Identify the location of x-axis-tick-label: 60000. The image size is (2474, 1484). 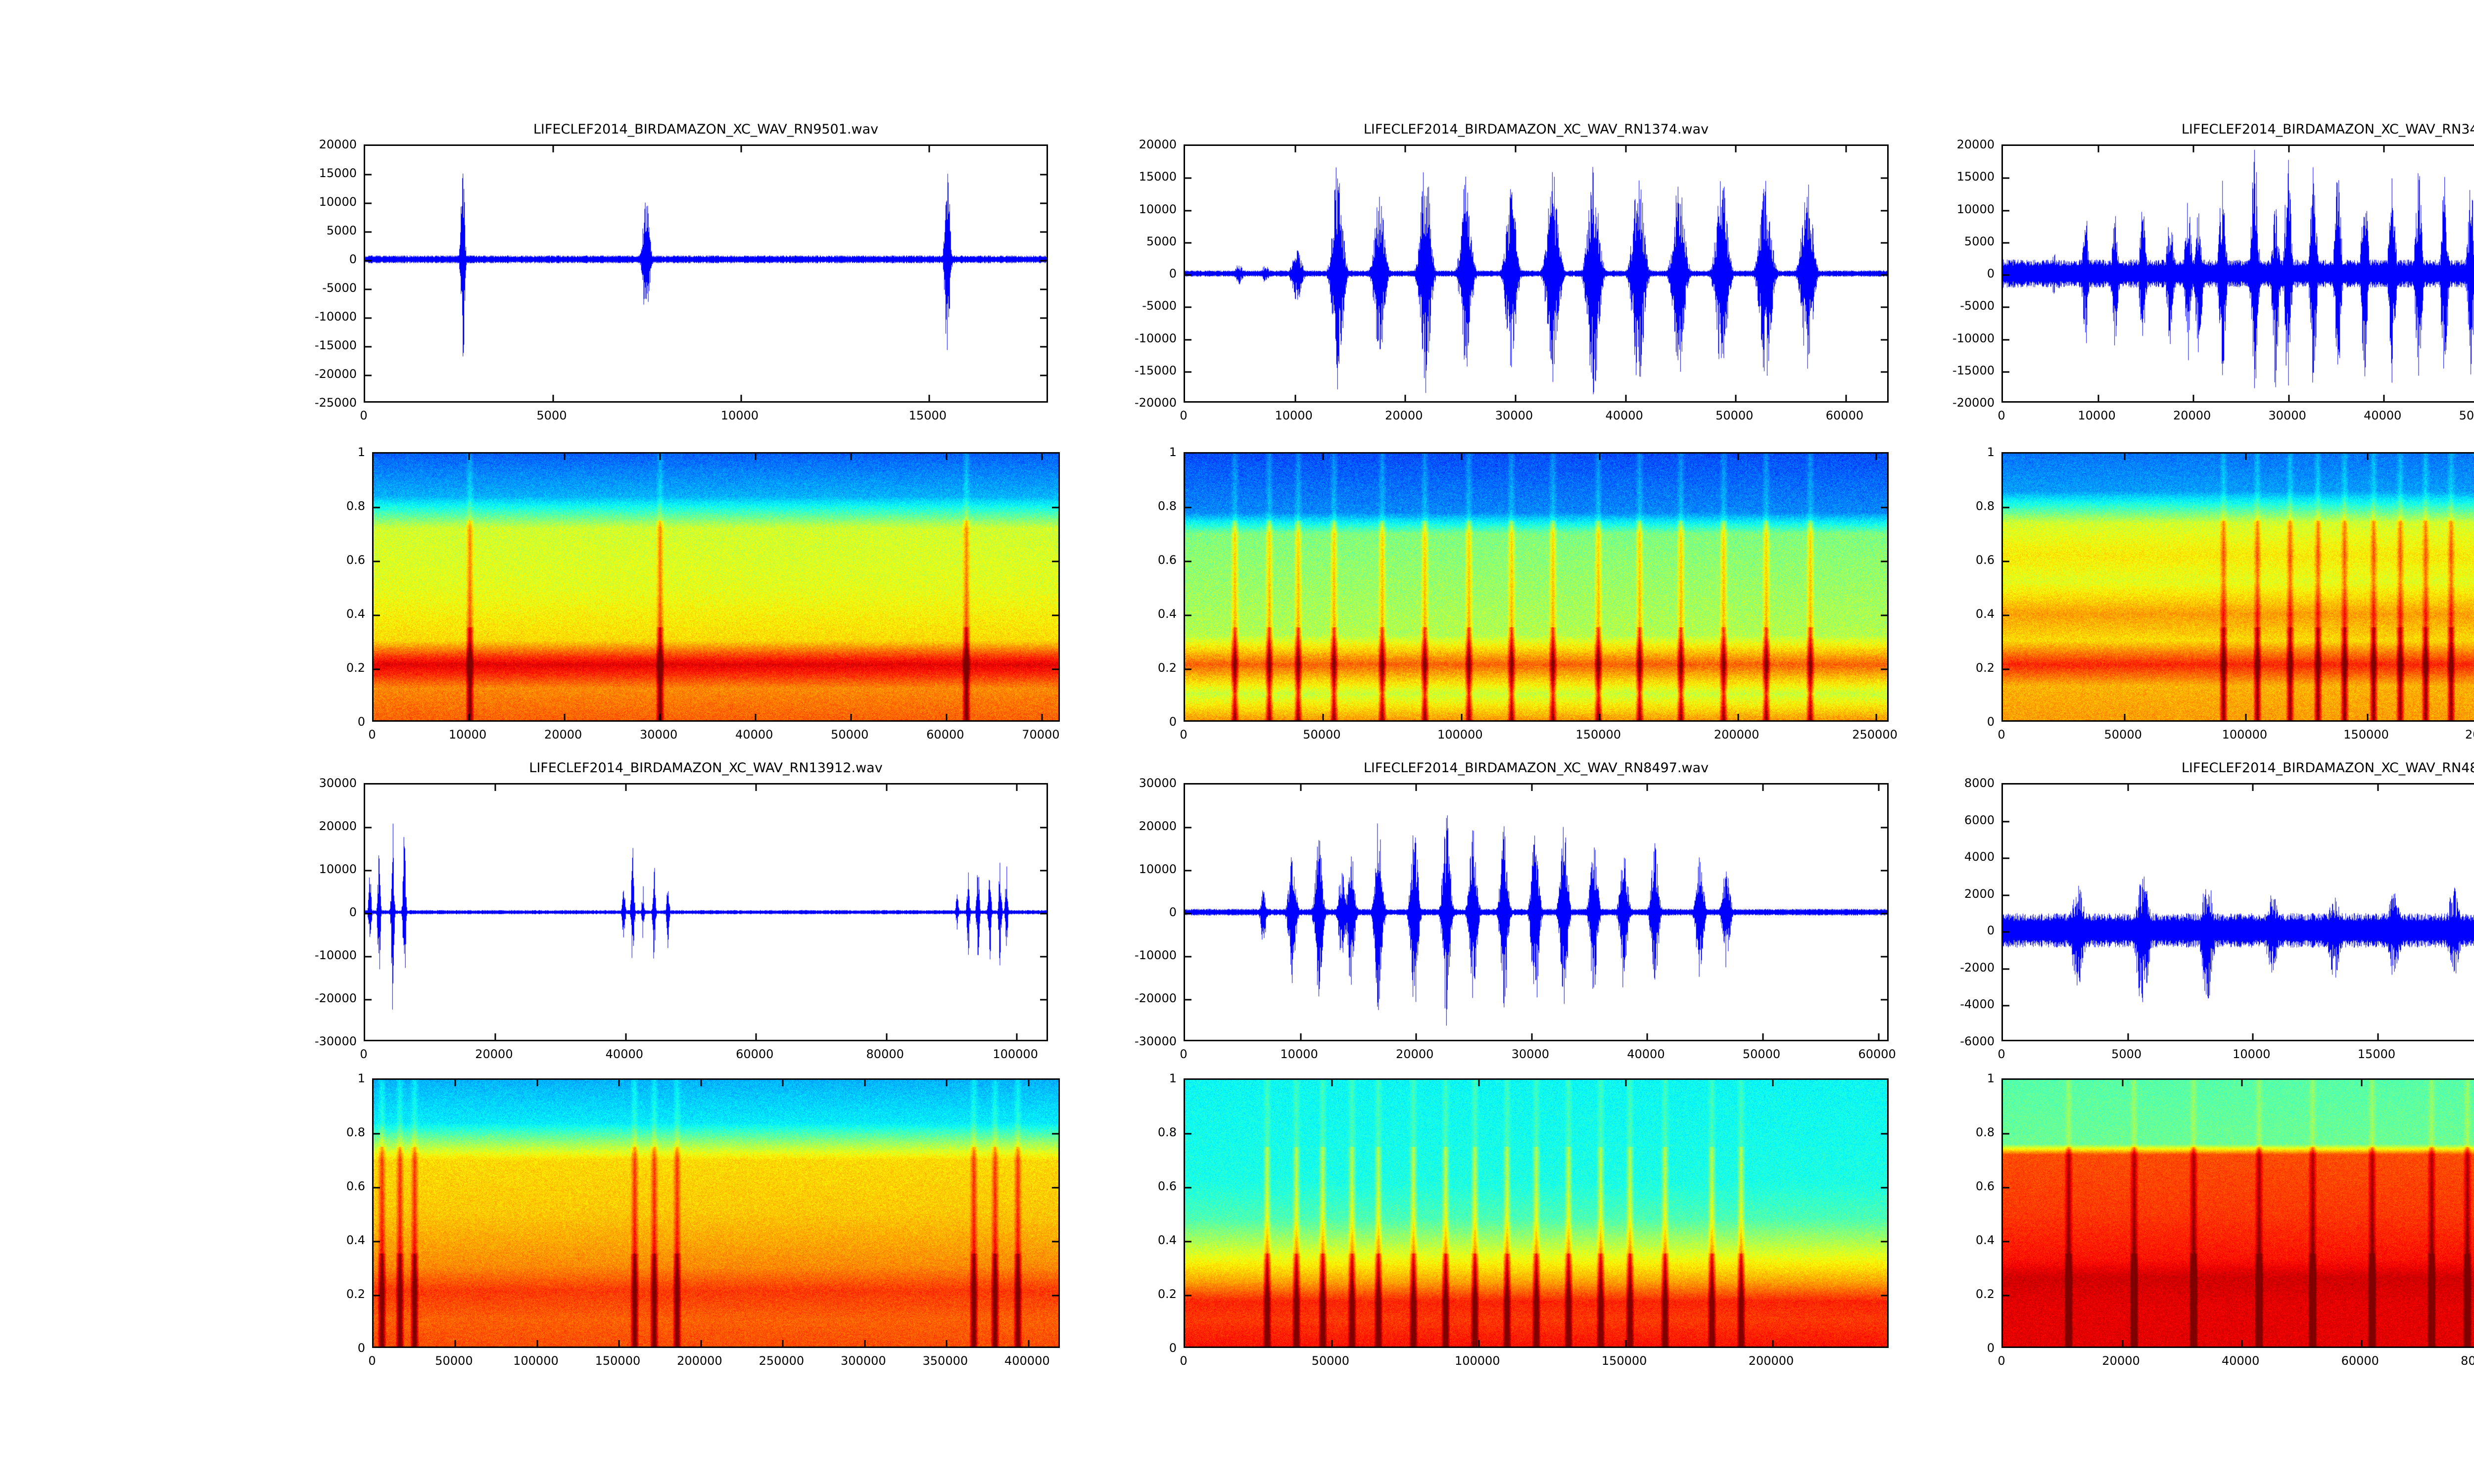
(1877, 1054).